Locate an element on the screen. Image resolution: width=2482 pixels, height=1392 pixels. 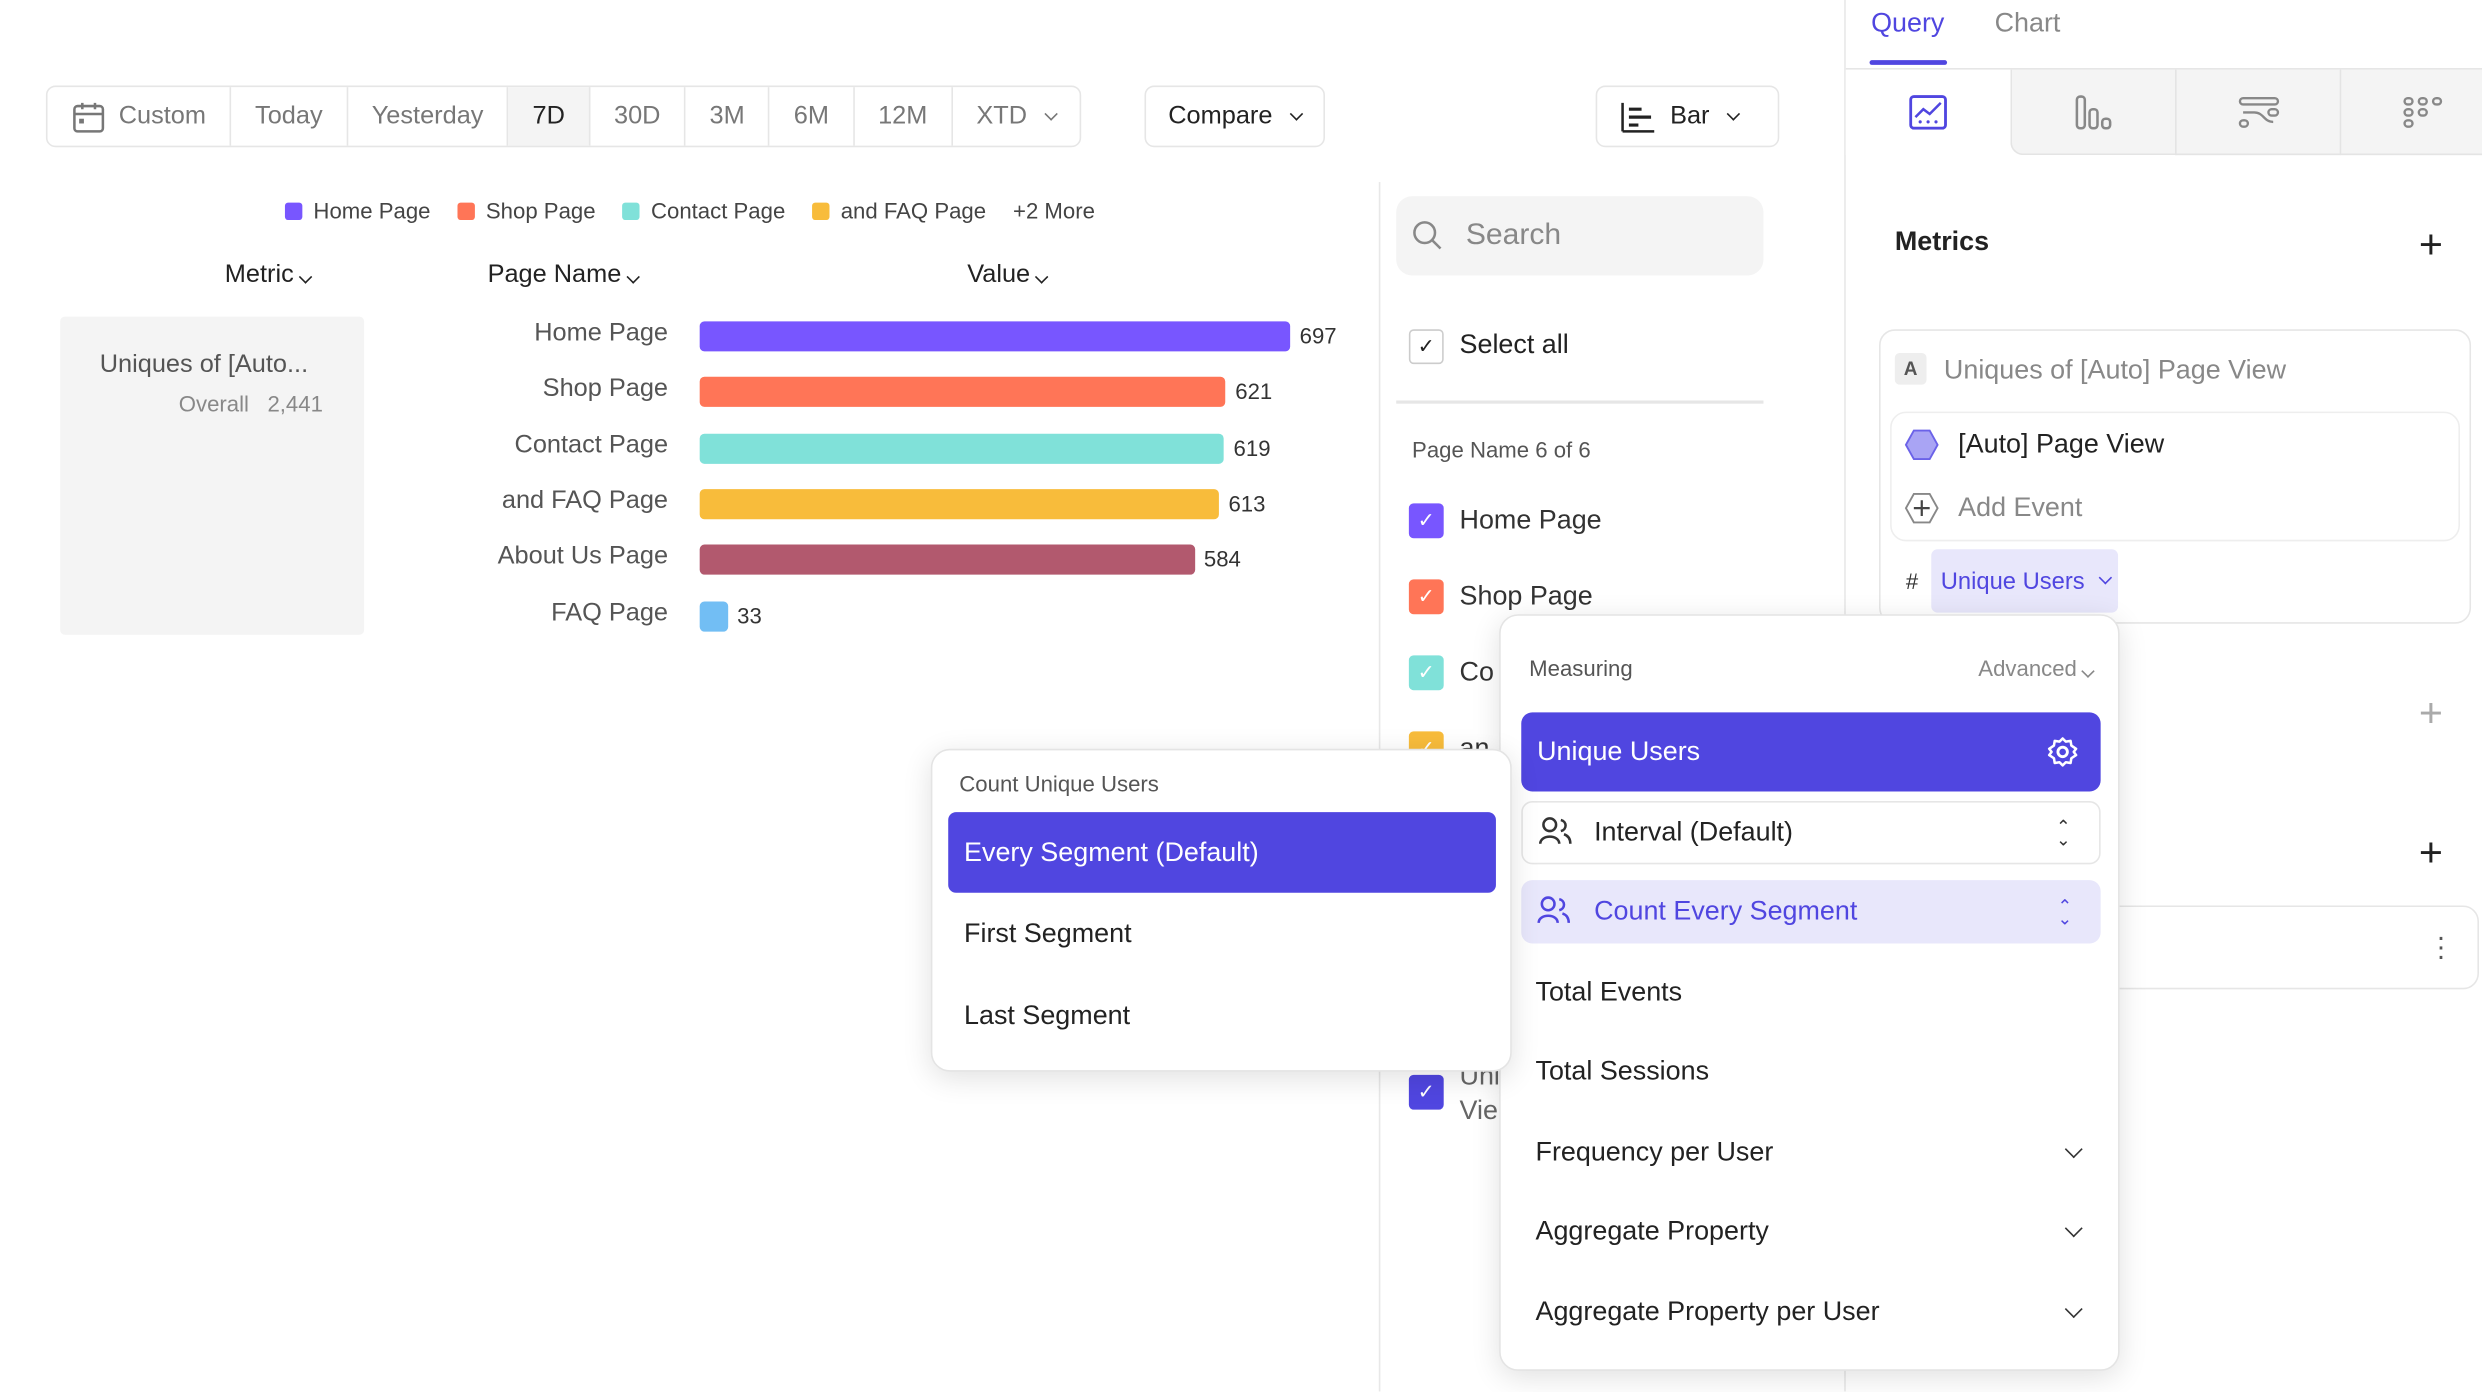
range-yesterday: Yesterday is located at coordinates (428, 116).